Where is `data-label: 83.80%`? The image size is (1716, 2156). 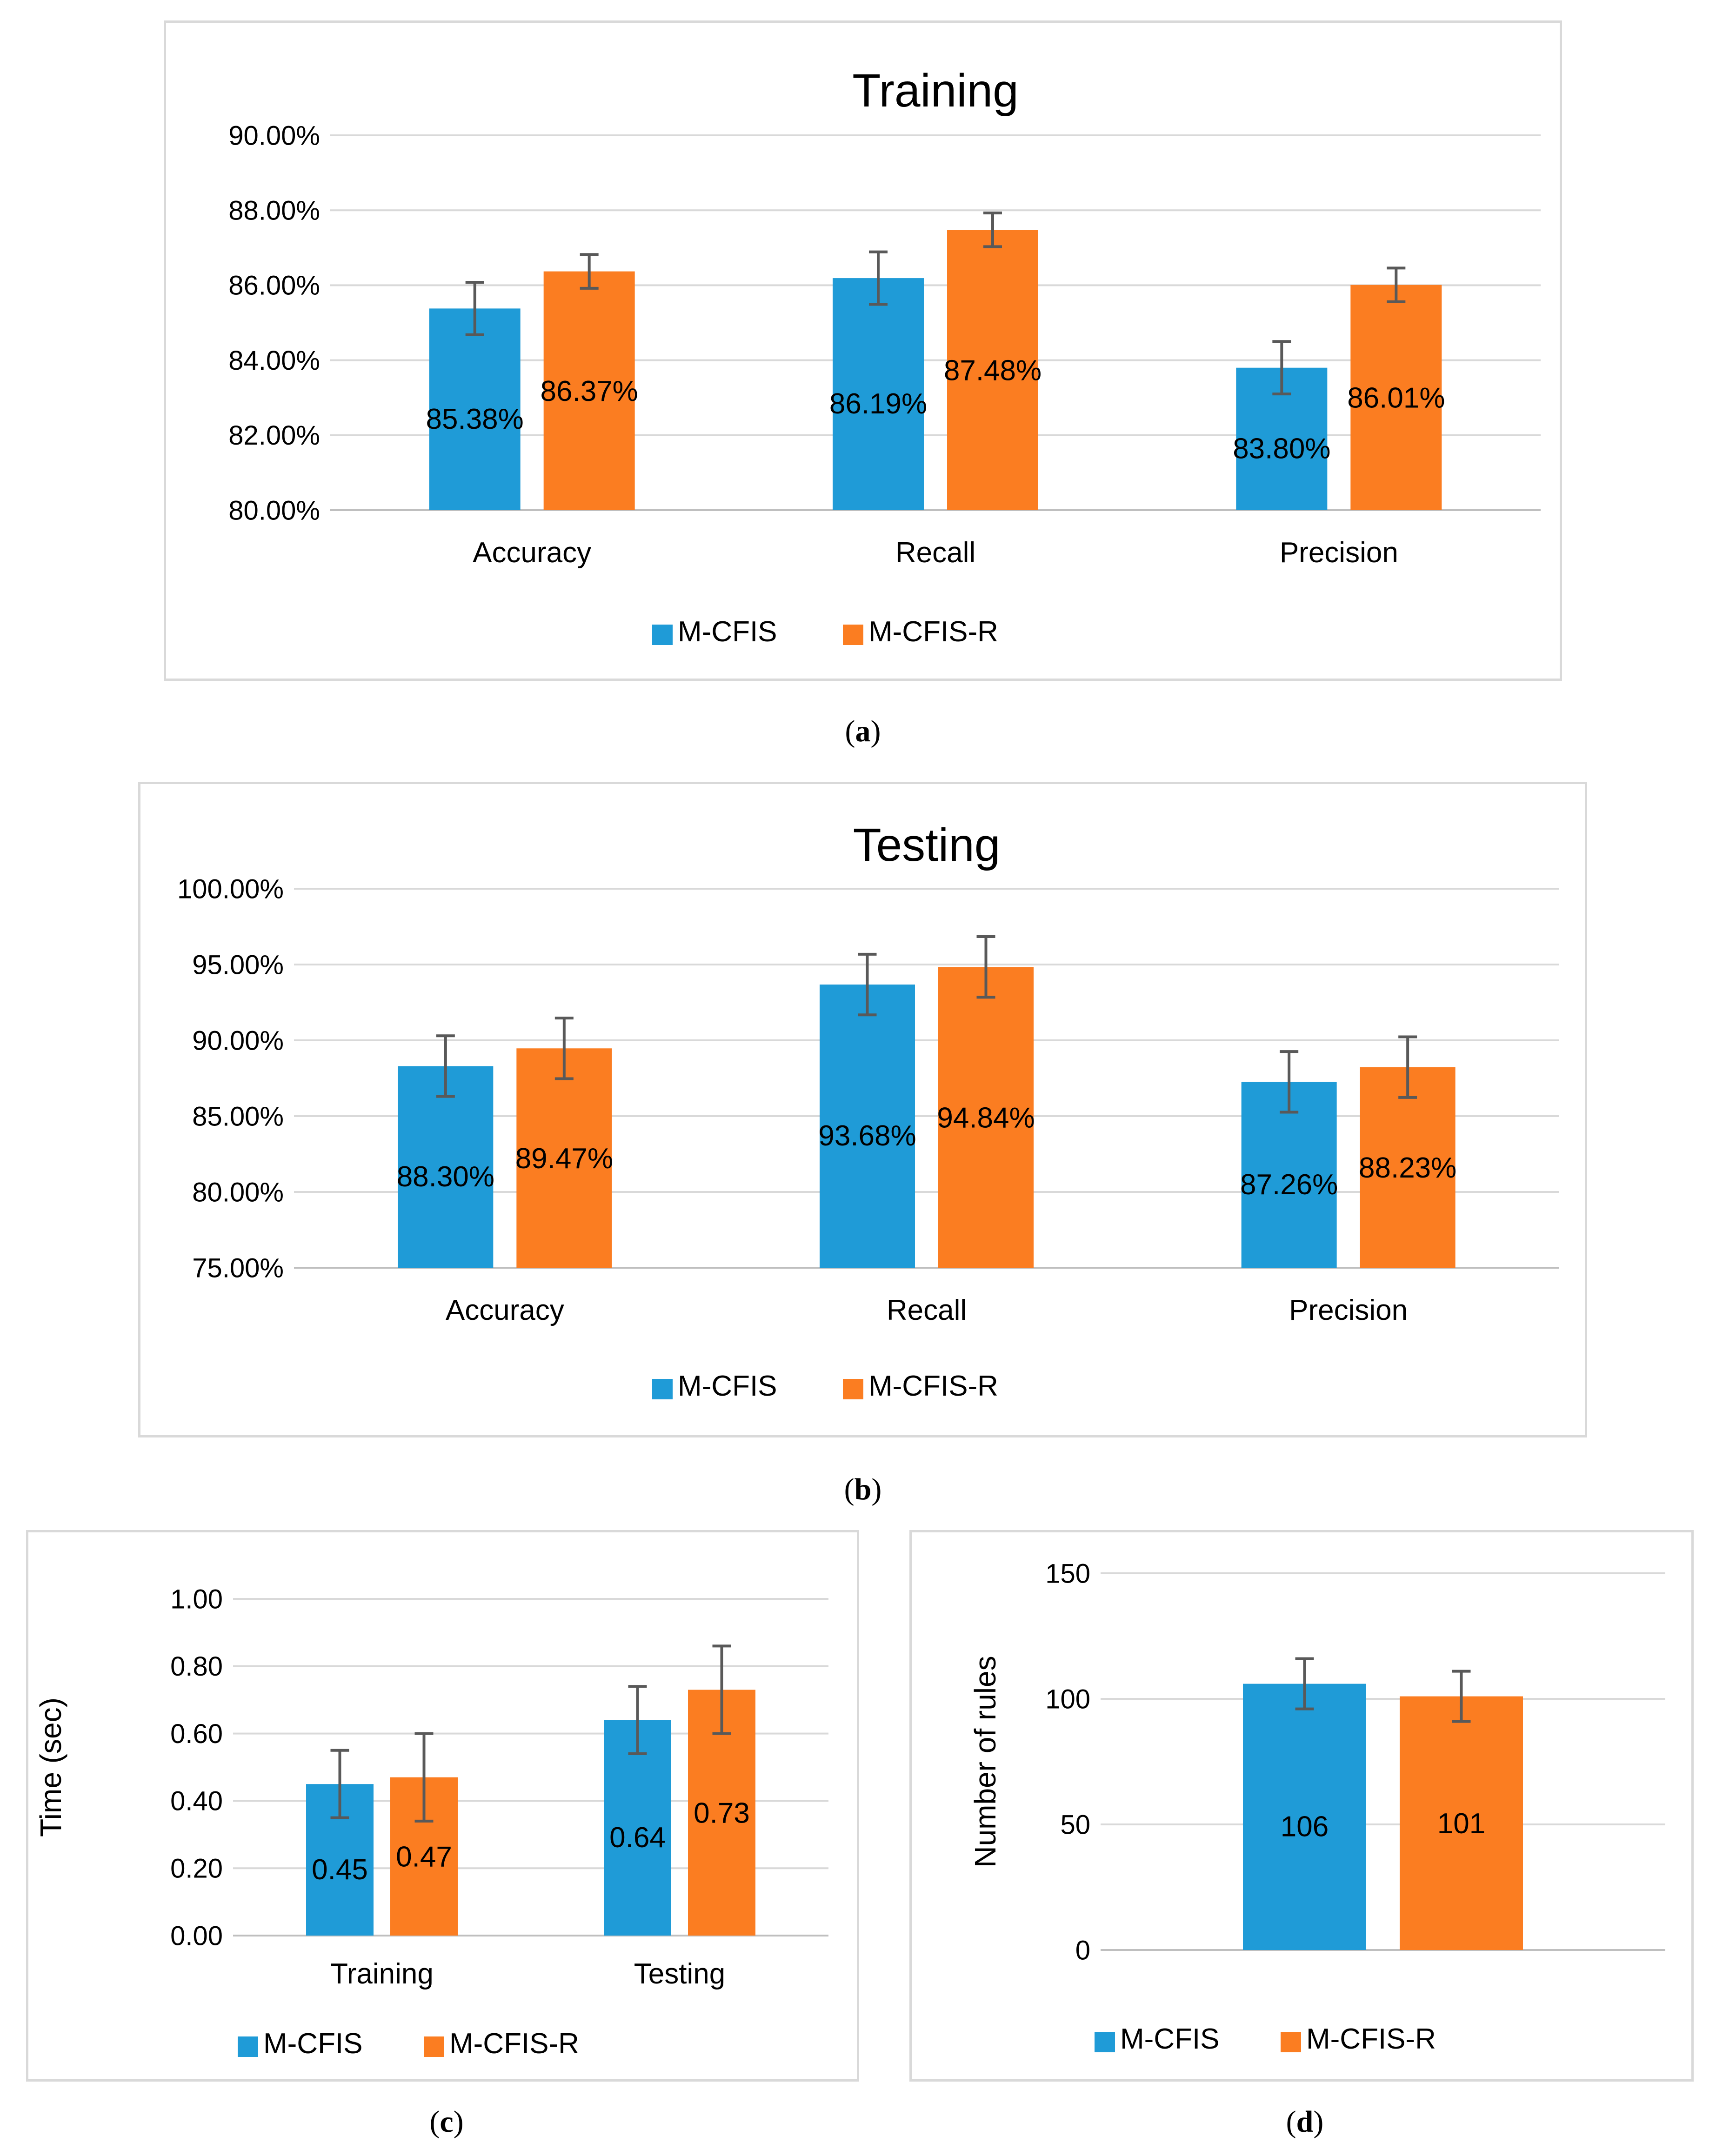
data-label: 83.80% is located at coordinates (1282, 449).